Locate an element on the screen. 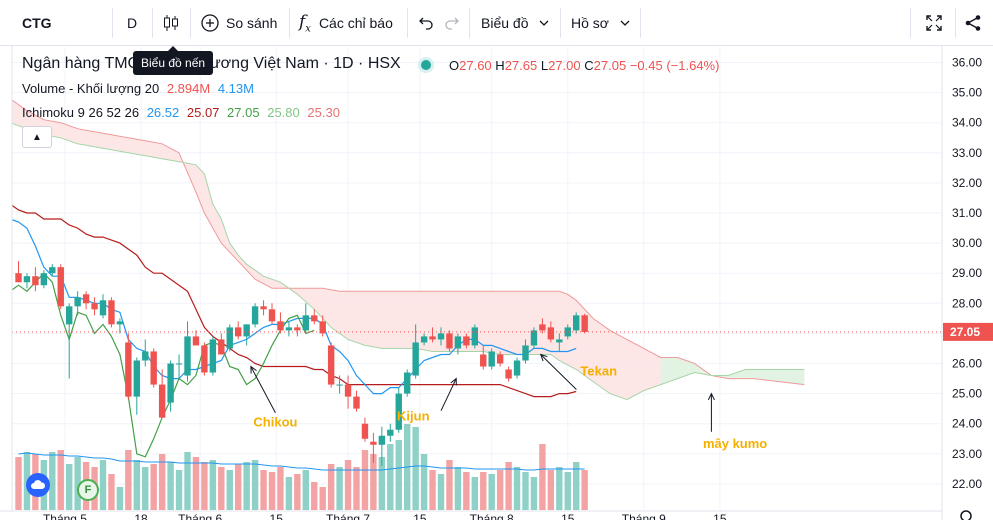 This screenshot has height=520, width=993. price-tick-label: 28.00 is located at coordinates (967, 303).